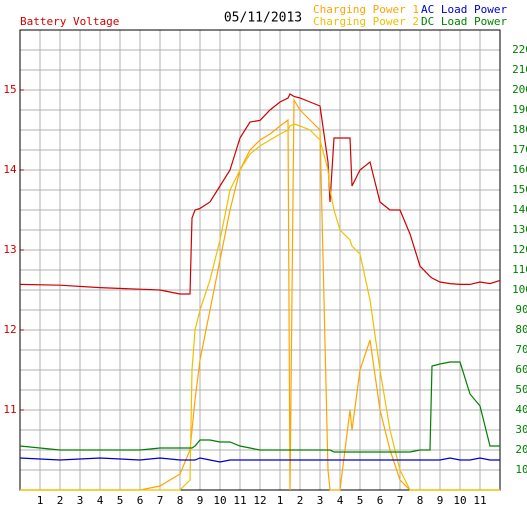 Image resolution: width=527 pixels, height=510 pixels. What do you see at coordinates (519, 89) in the screenshot?
I see `y2-tick-label: 200` at bounding box center [519, 89].